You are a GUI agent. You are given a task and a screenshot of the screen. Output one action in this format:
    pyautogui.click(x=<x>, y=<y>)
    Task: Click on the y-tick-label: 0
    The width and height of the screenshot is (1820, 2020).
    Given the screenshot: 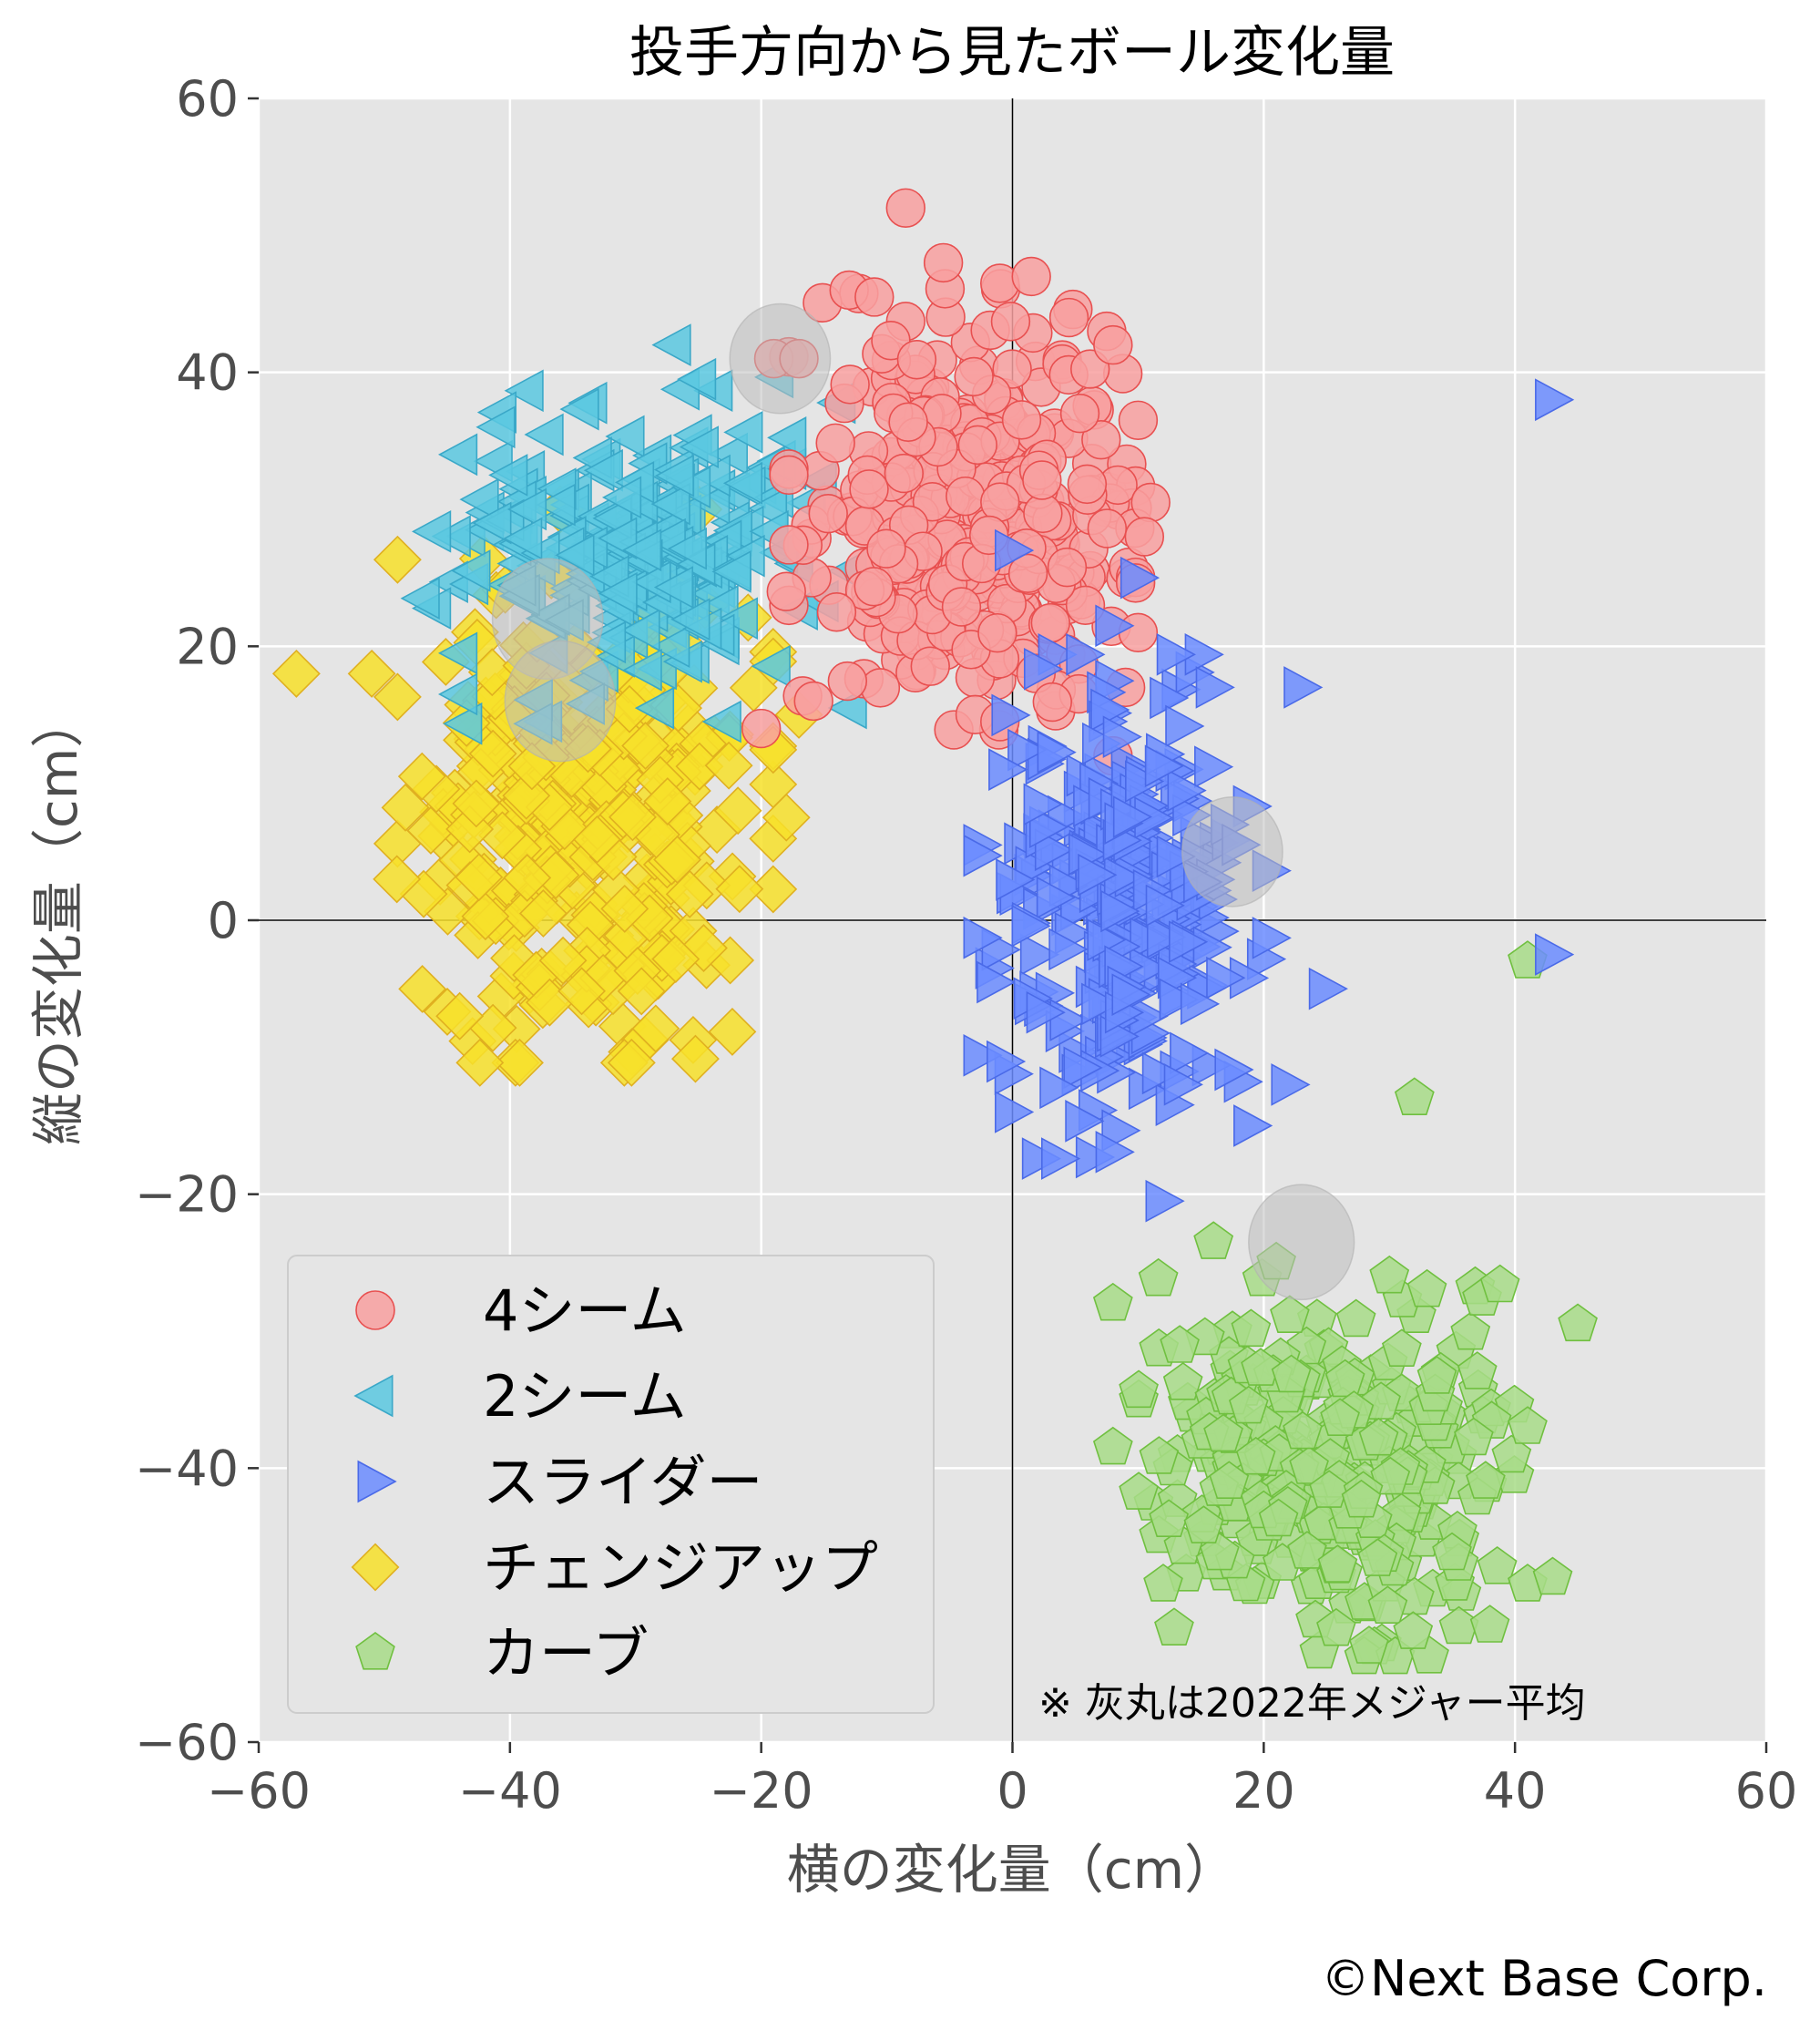 What is the action you would take?
    pyautogui.click(x=223, y=921)
    